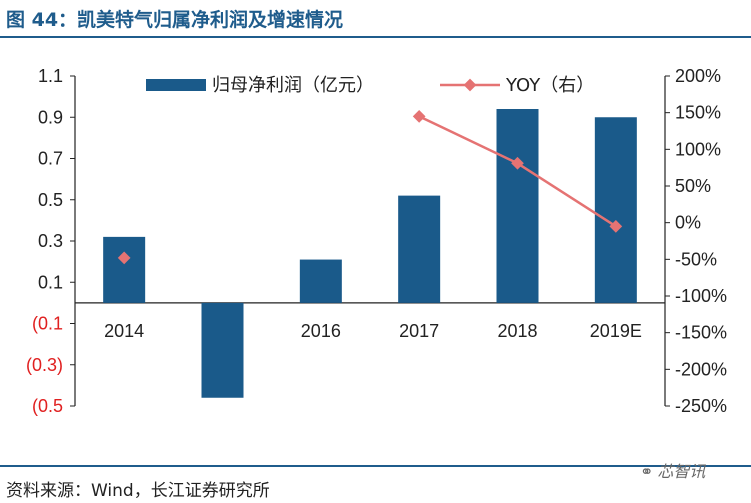  I want to click on x-axis-category-label: 2017, so click(419, 331).